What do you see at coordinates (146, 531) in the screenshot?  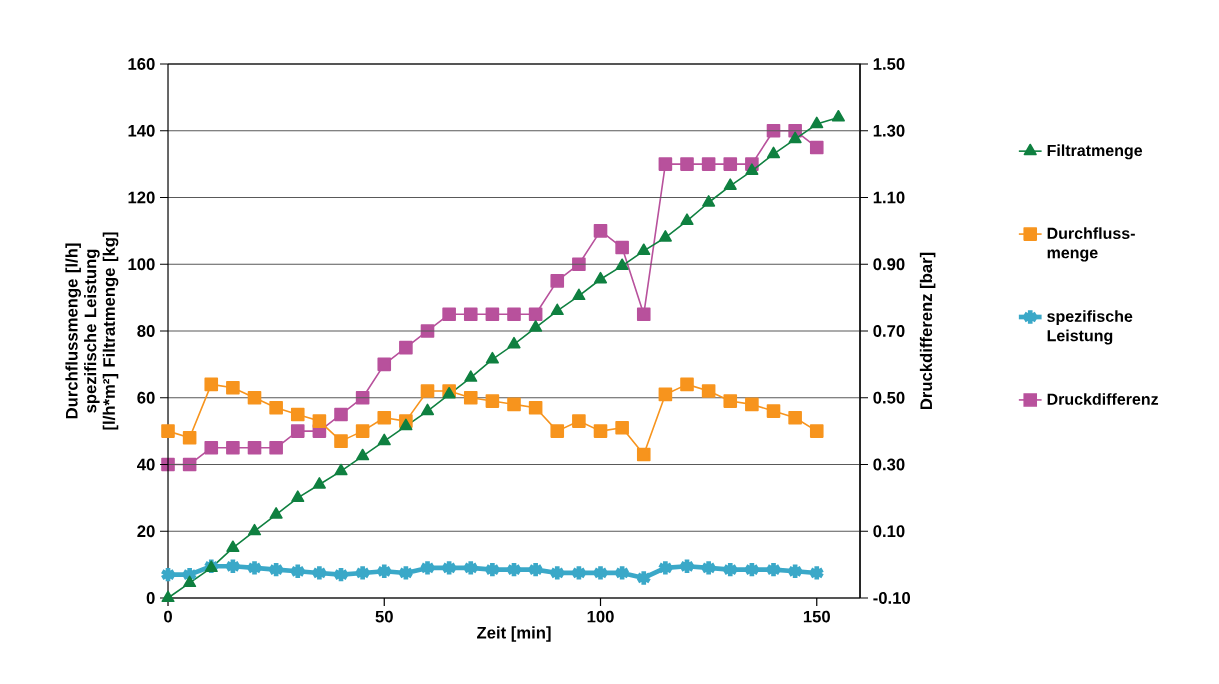 I see `y-tick-label: 20` at bounding box center [146, 531].